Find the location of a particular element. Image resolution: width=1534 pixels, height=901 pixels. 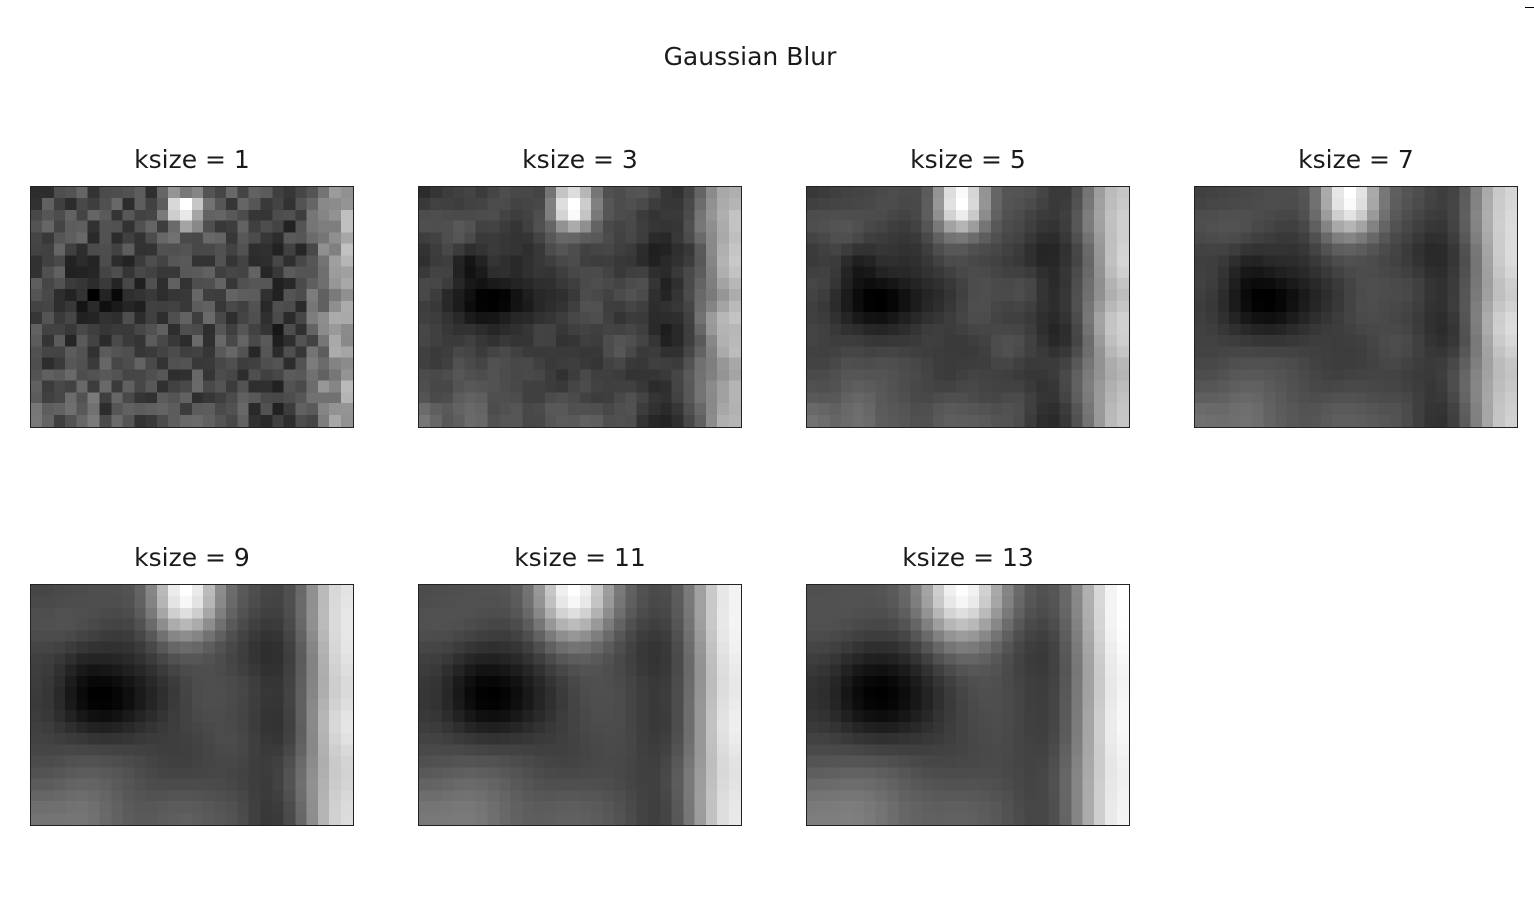

window-minimize-mark is located at coordinates (1529, 7).